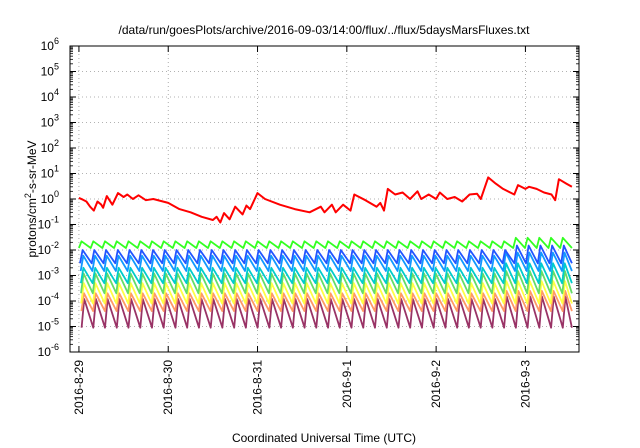  I want to click on y-tick-label: 10⁻¹, so click(48, 223).